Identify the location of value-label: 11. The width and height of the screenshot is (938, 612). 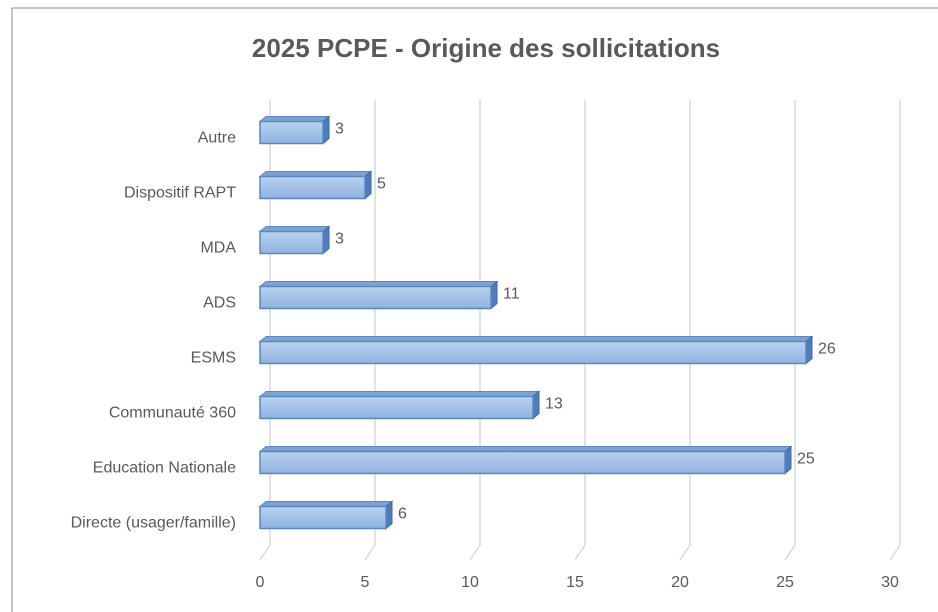
(511, 294).